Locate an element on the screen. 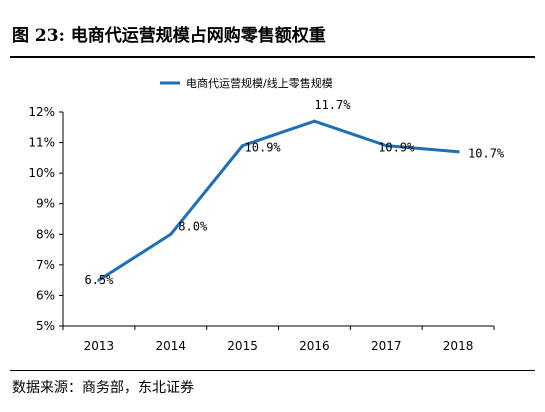 The width and height of the screenshot is (545, 412). source-note: 数据来源：商务部，东北证券 is located at coordinates (103, 388).